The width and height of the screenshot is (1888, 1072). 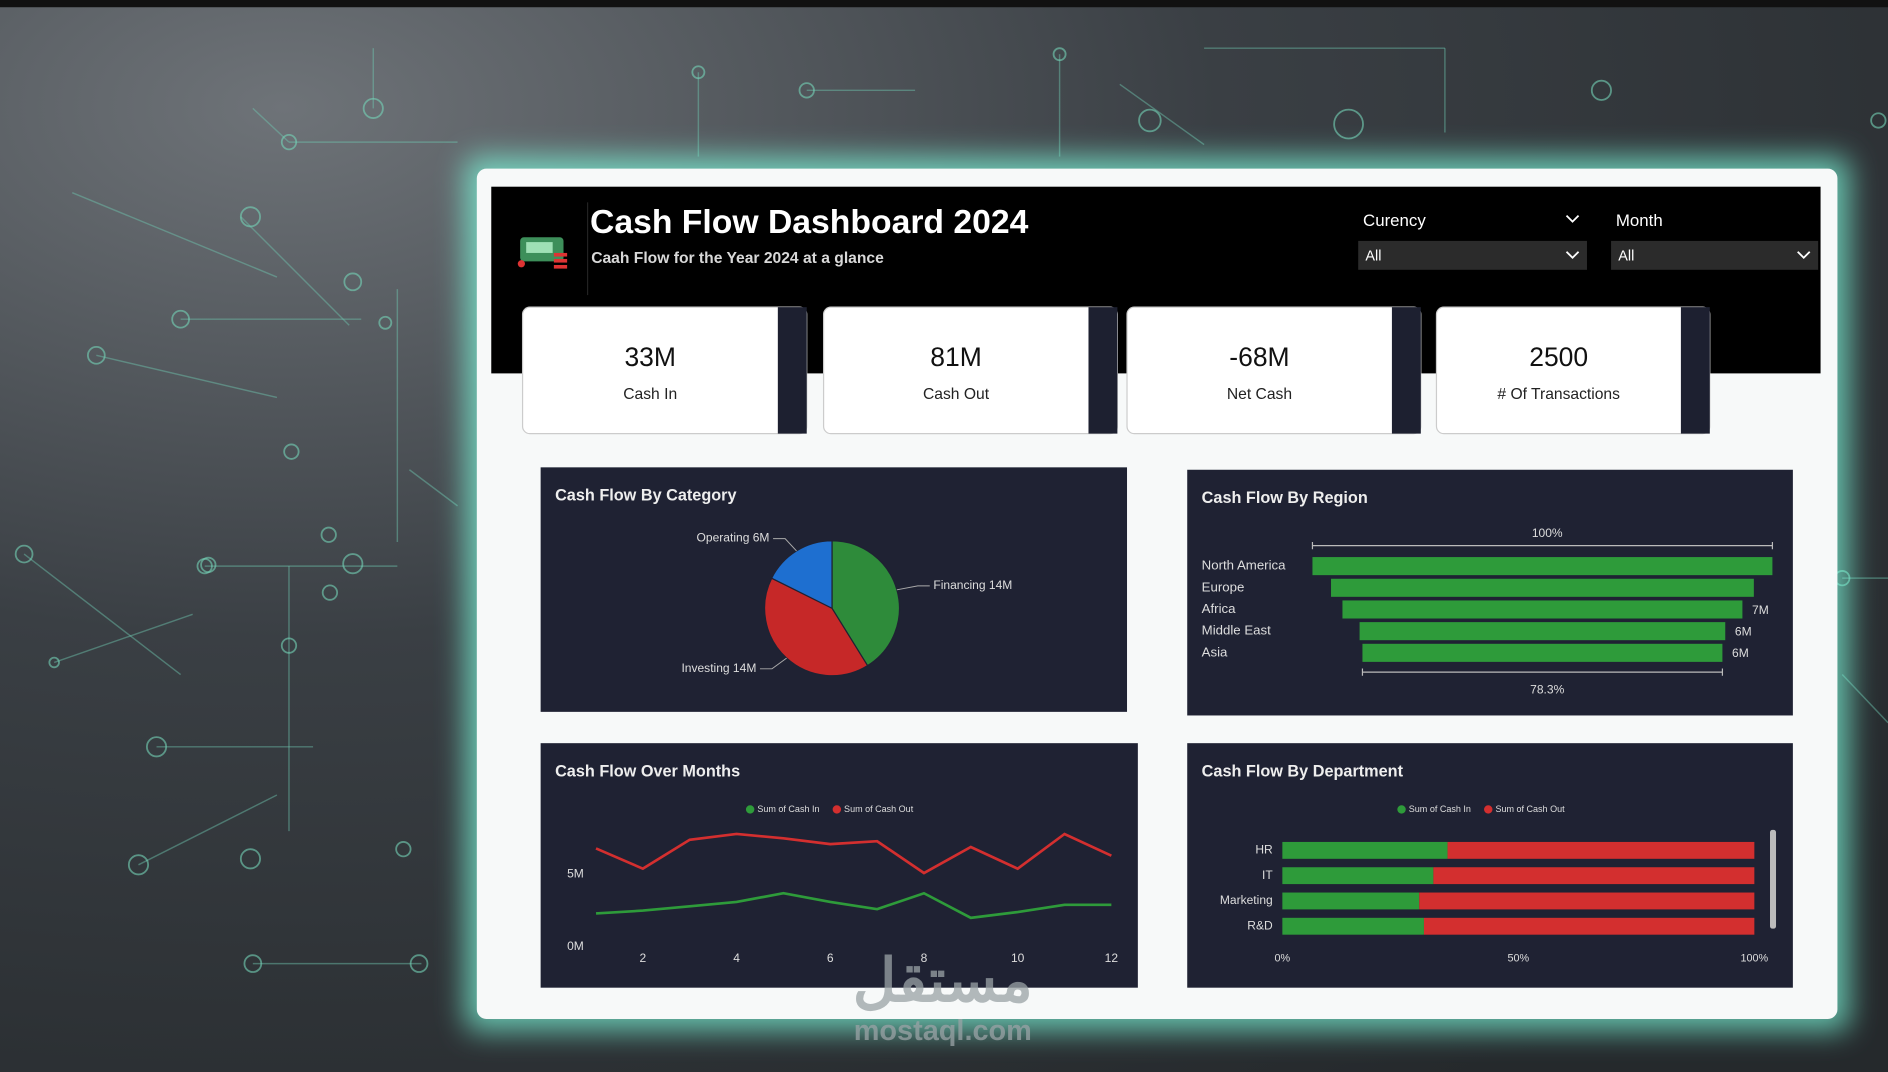 What do you see at coordinates (1754, 959) in the screenshot?
I see `x-tick-label: 100%` at bounding box center [1754, 959].